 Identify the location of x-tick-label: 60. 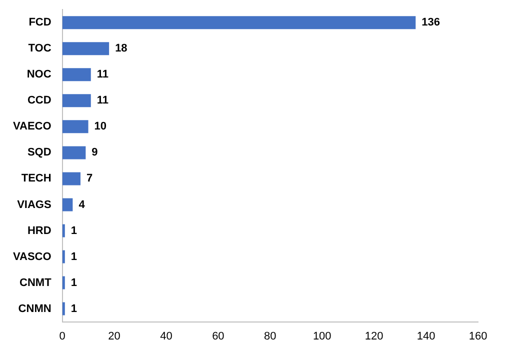
(218, 336).